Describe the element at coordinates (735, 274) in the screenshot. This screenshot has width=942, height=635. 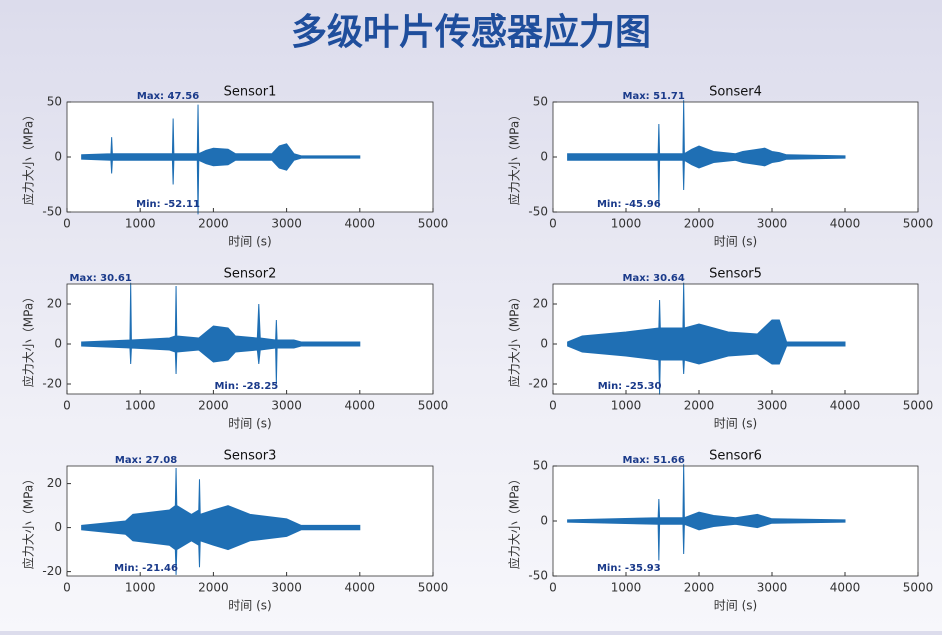
I see `chart-title: Sensor5` at that location.